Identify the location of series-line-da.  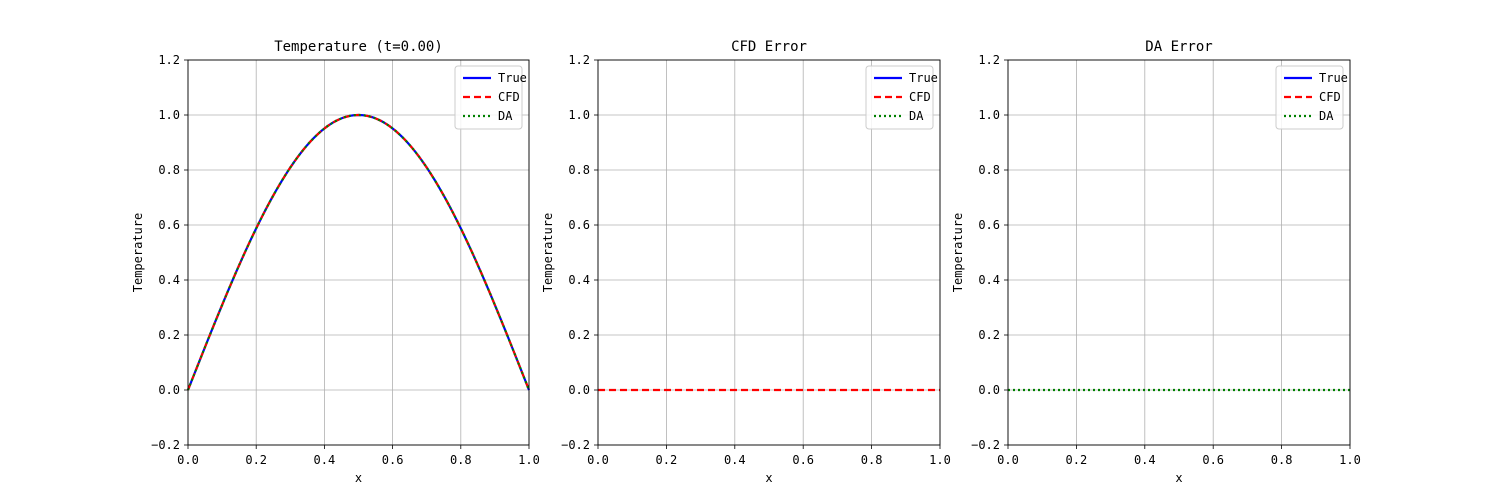
(358, 252).